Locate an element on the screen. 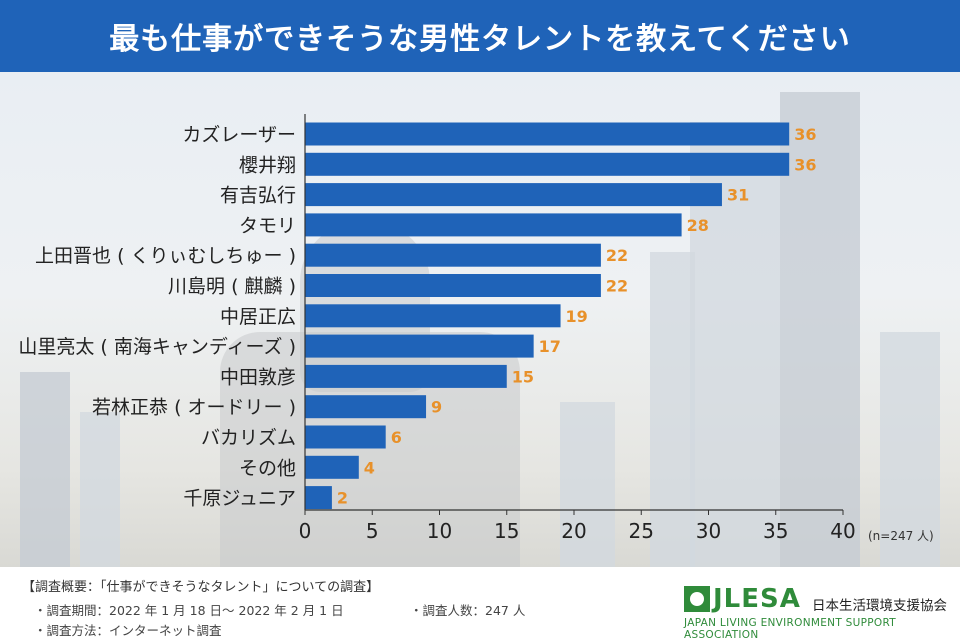 Image resolution: width=960 pixels, height=643 pixels. title-banner: 最も仕事ができそうな男性タレントを教えてください is located at coordinates (480, 36).